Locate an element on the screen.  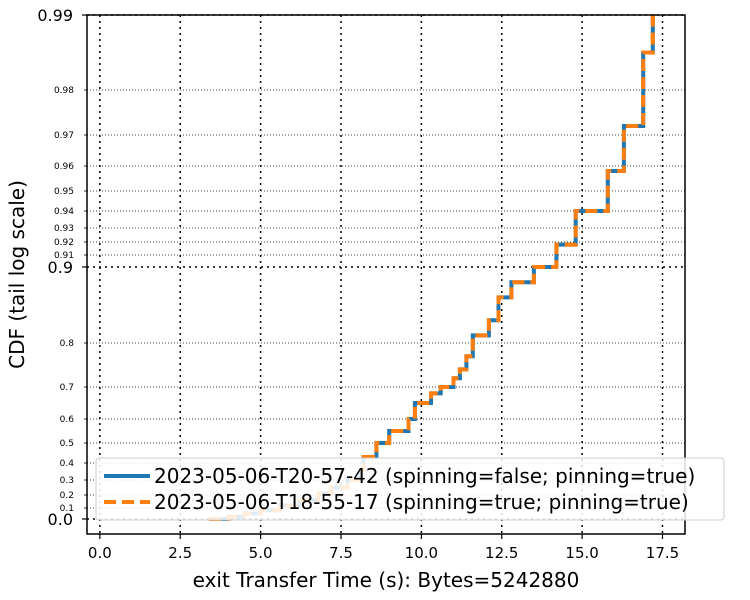
x-tick-label: 2.5 is located at coordinates (180, 553).